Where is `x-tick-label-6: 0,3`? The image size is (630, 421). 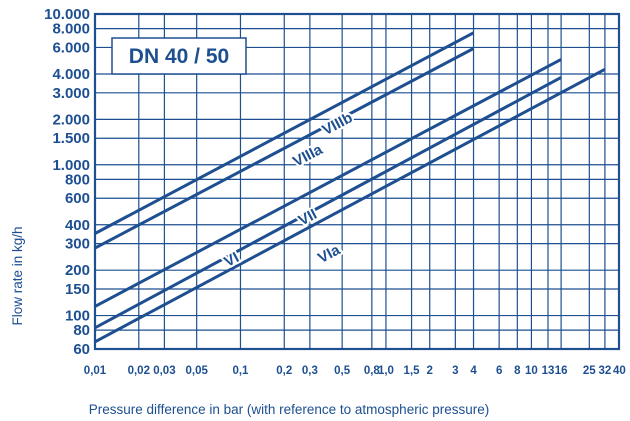 x-tick-label-6: 0,3 is located at coordinates (310, 371).